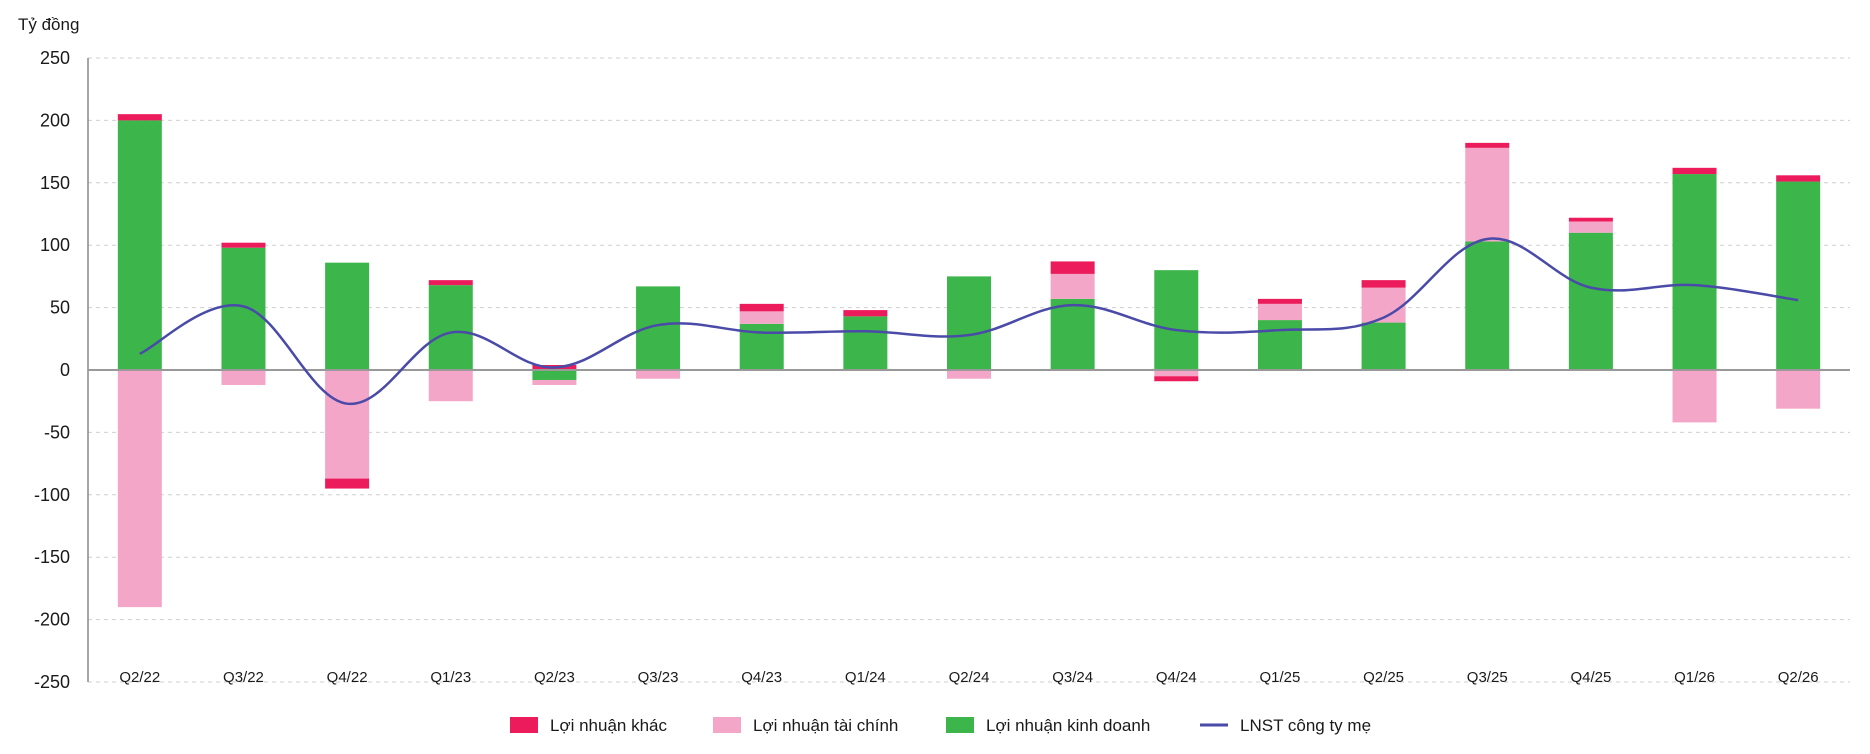 Image resolution: width=1870 pixels, height=754 pixels. Describe the element at coordinates (1383, 677) in the screenshot. I see `x-tick-label: Q2/25` at that location.